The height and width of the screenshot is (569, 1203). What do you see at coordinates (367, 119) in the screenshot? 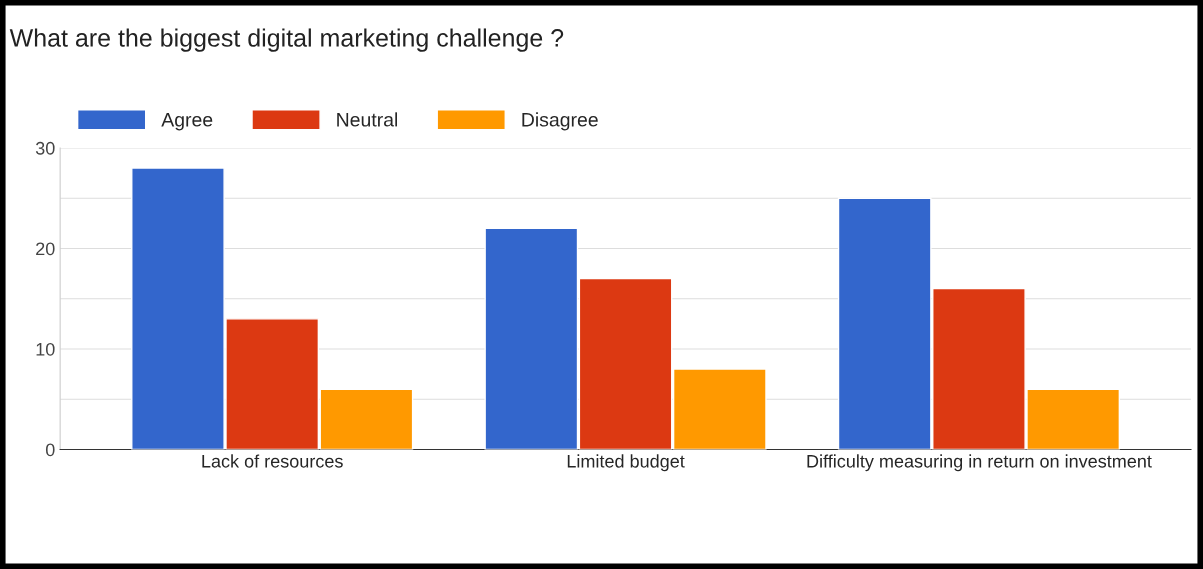
I see `legend-label: Neutral` at bounding box center [367, 119].